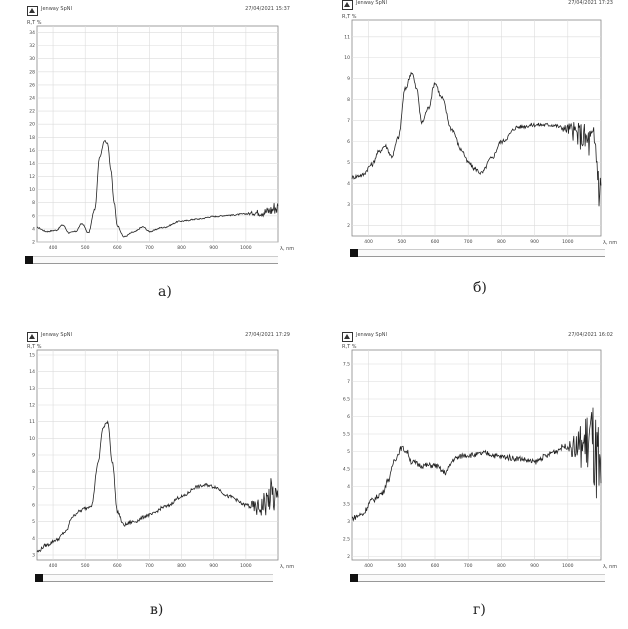 The width and height of the screenshot is (628, 629). Describe the element at coordinates (32, 33) in the screenshot. I see `y-tick-label: 34` at that location.